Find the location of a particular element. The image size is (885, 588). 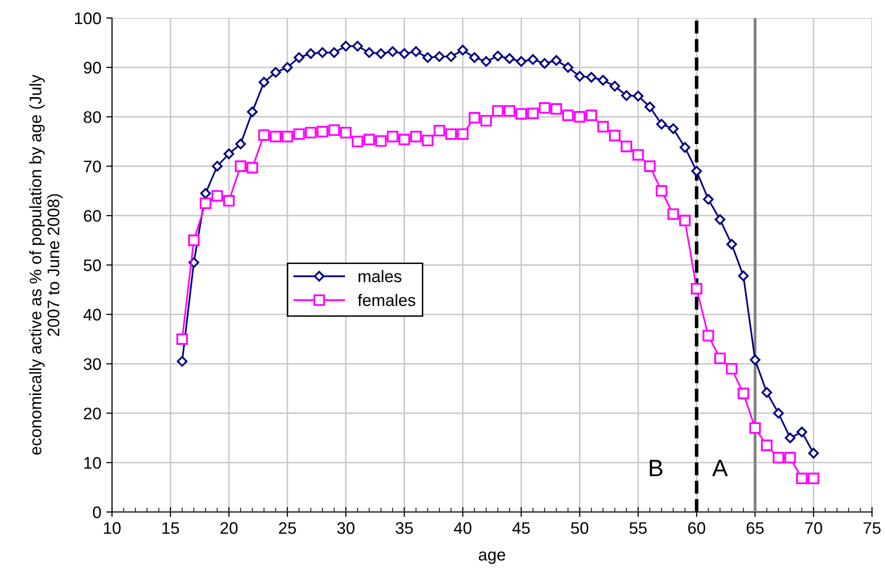

y-tick-label: 30 is located at coordinates (92, 364).